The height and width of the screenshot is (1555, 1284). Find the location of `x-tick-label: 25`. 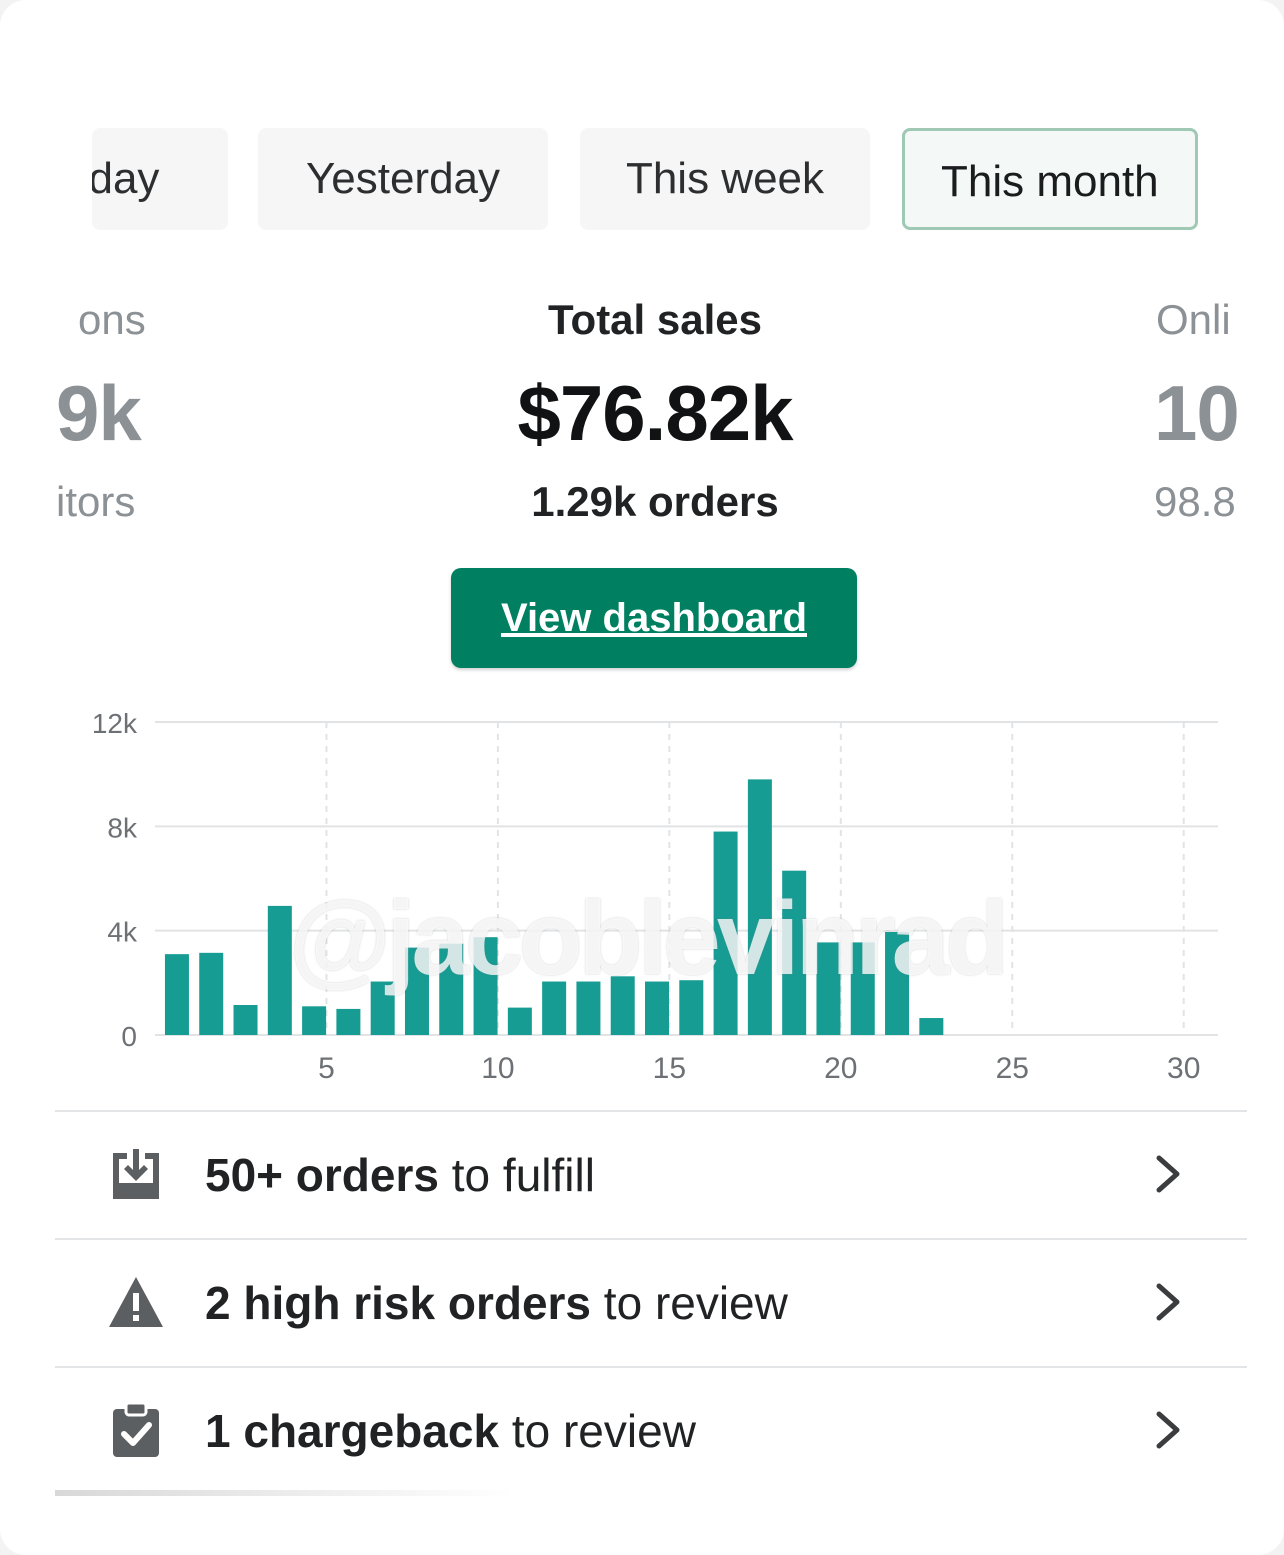

x-tick-label: 25 is located at coordinates (1012, 1068).